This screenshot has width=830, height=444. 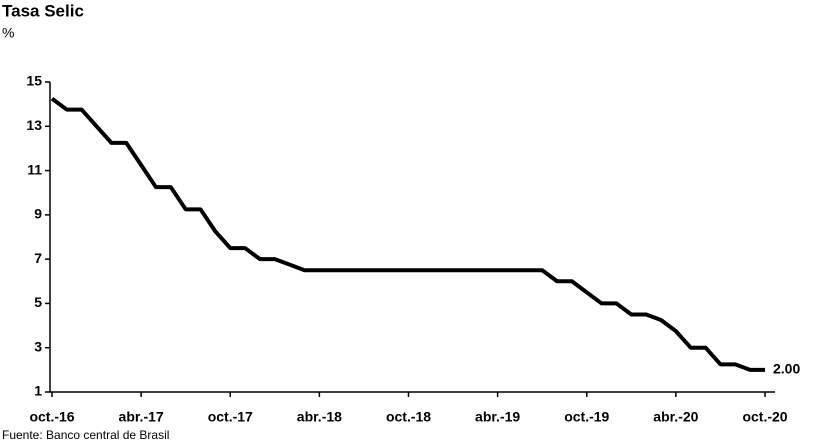 What do you see at coordinates (141, 417) in the screenshot?
I see `x-tick-label: abr.-17` at bounding box center [141, 417].